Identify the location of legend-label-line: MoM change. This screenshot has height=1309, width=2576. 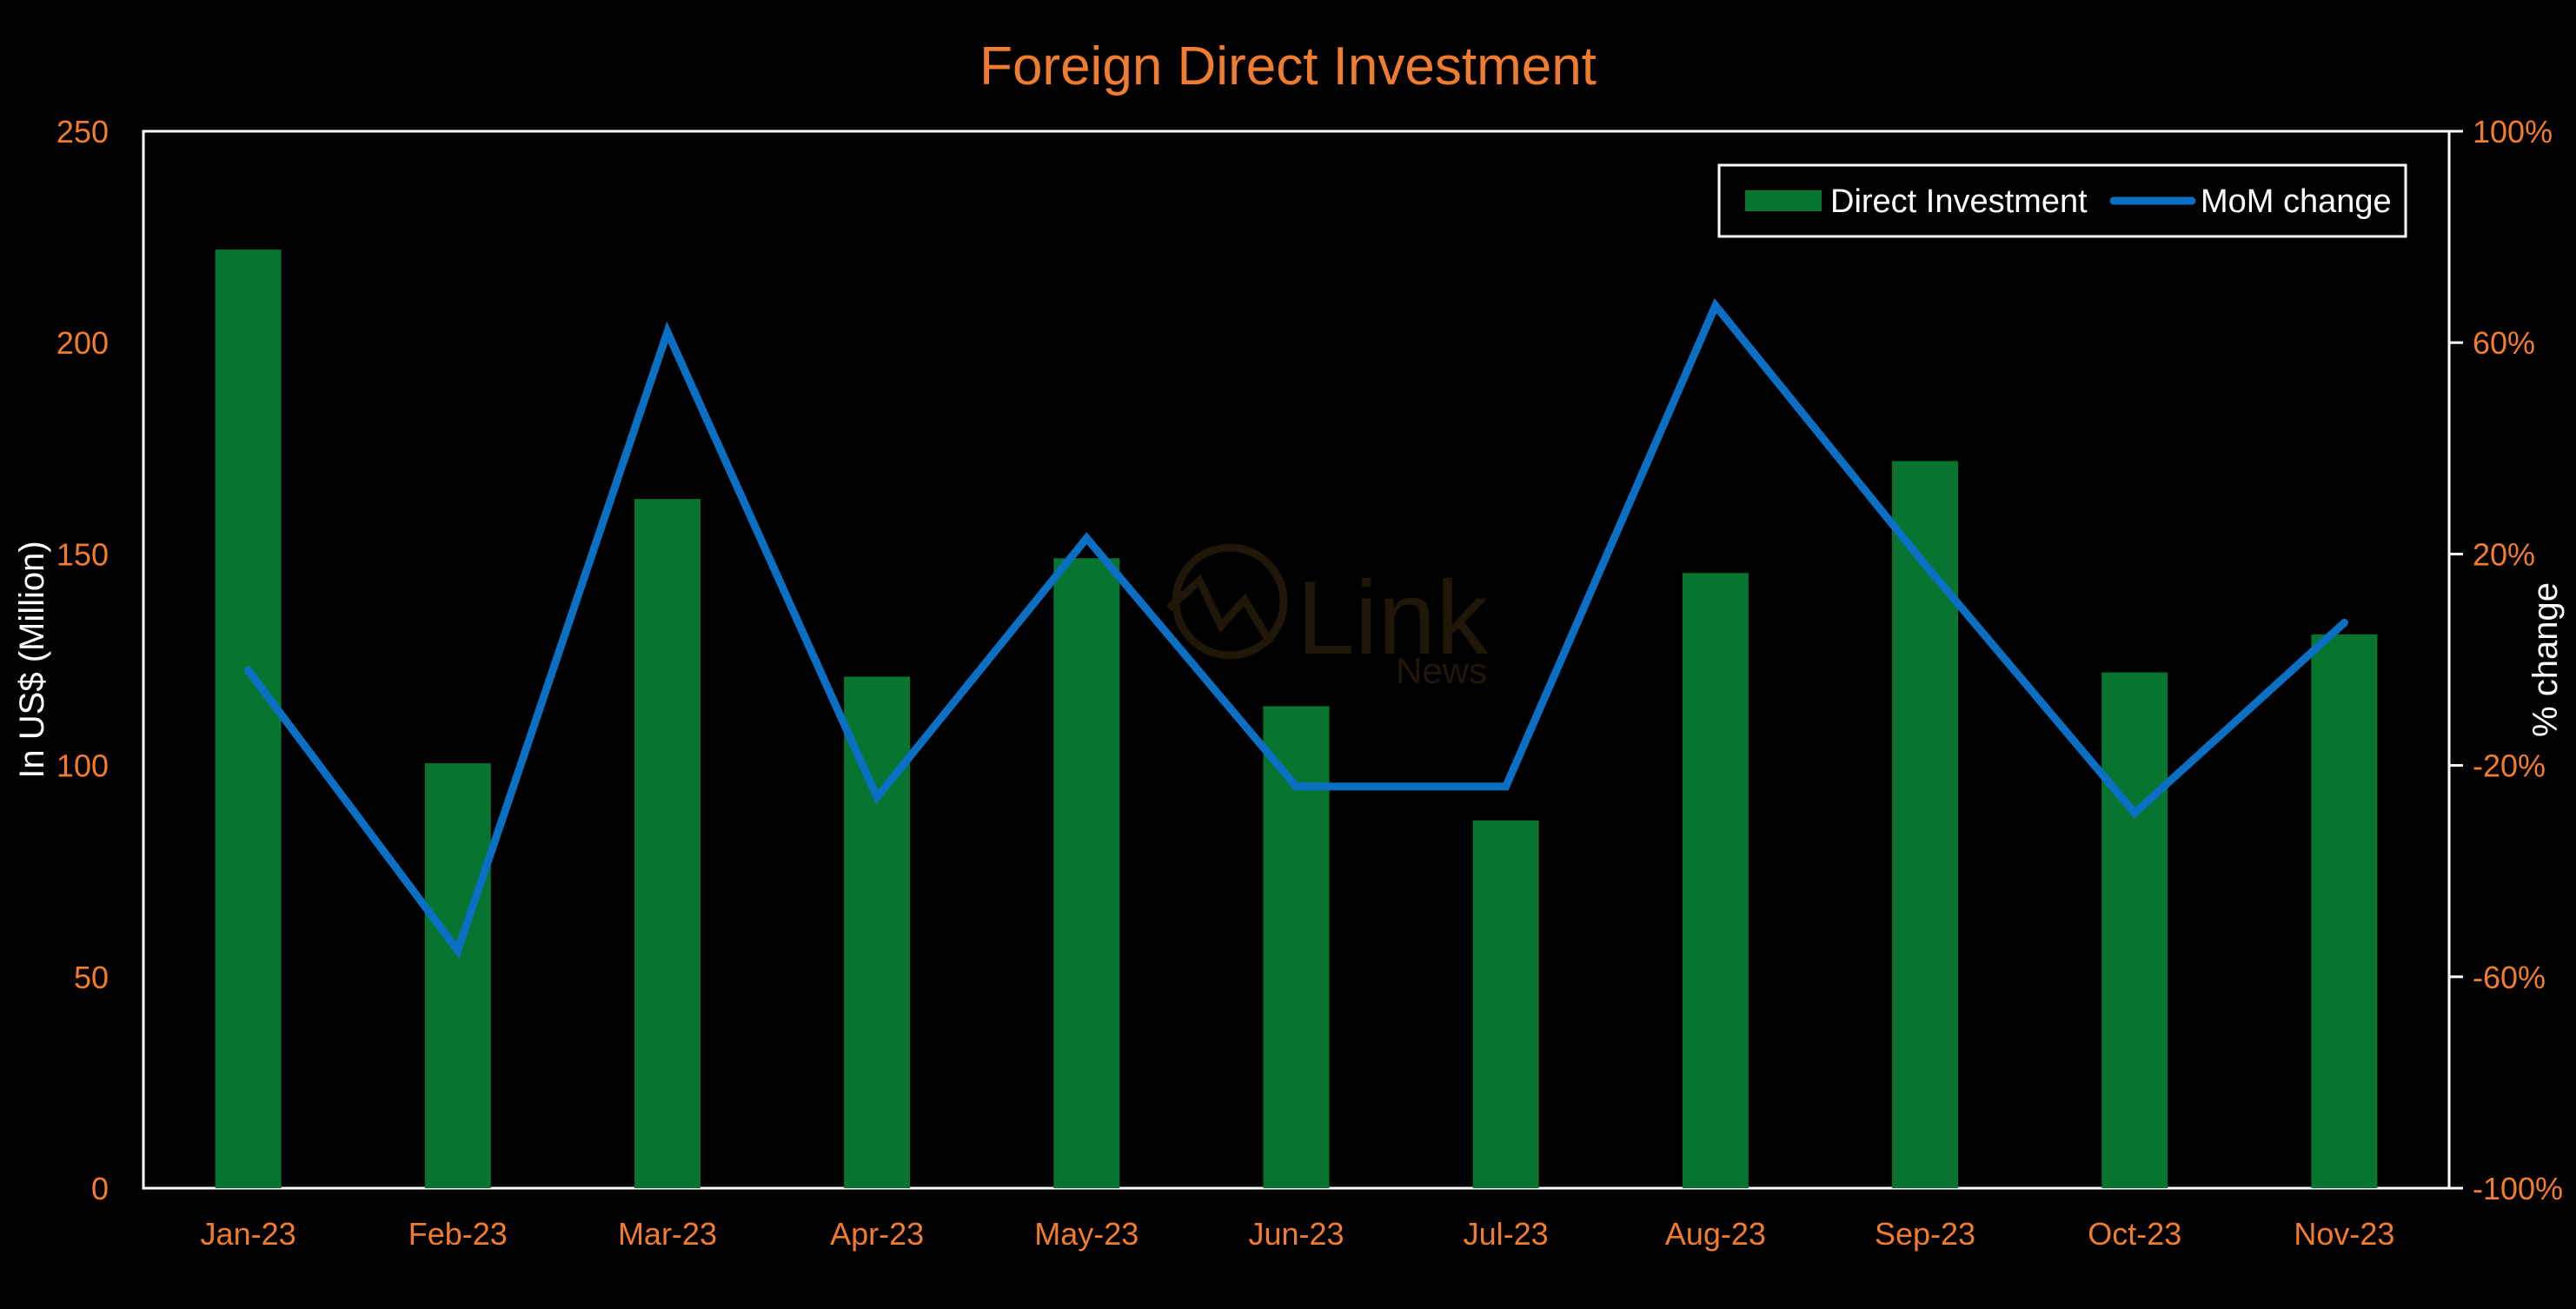
(2296, 201).